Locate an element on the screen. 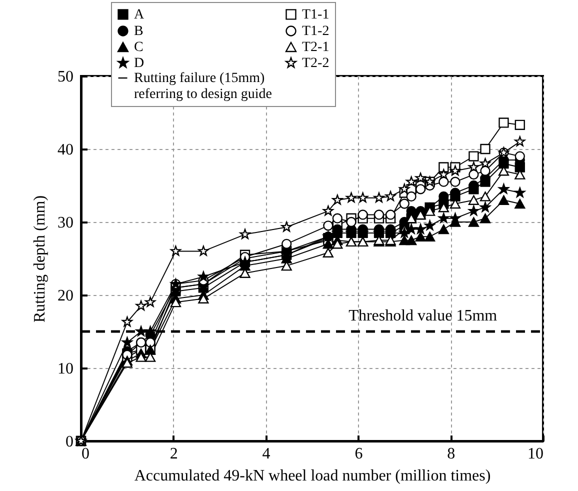 The image size is (578, 491). y-tick-label: 0 is located at coordinates (70, 442).